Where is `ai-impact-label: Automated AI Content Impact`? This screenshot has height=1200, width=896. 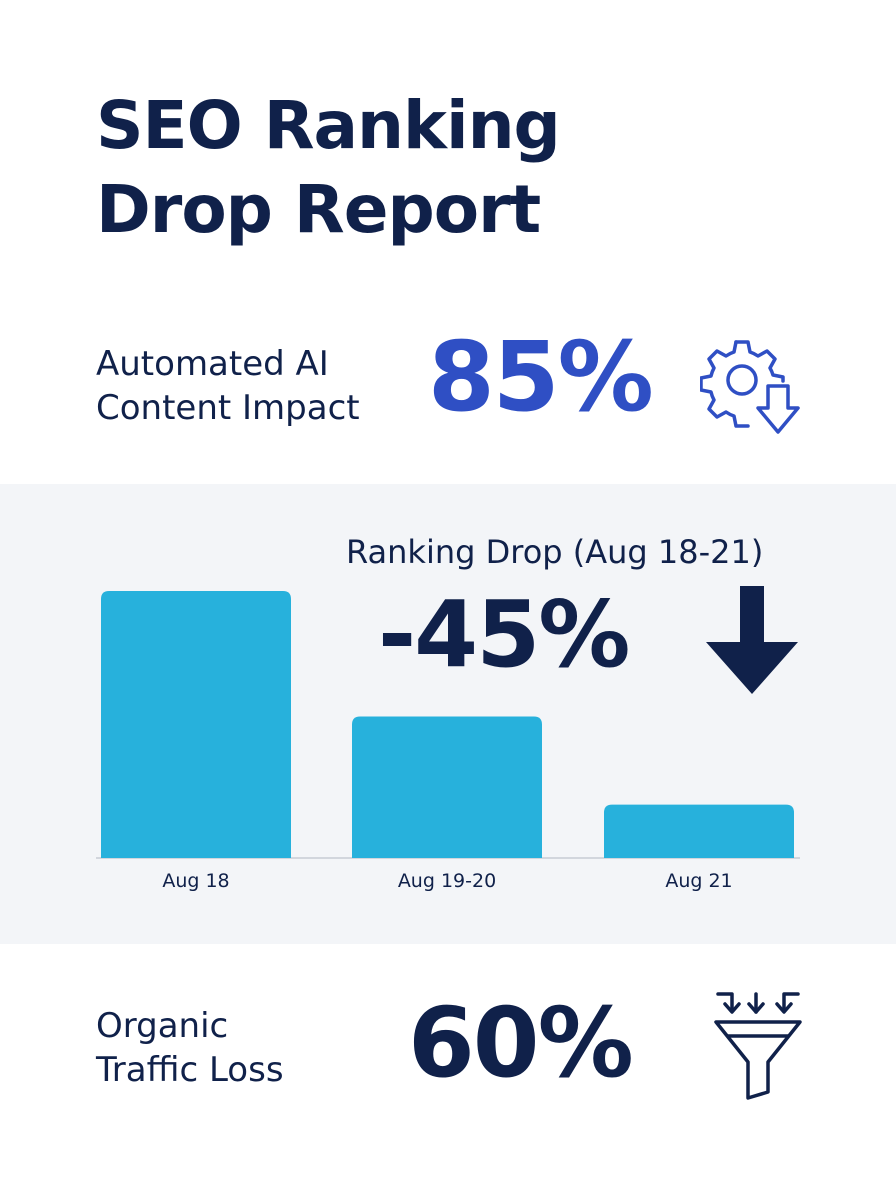 ai-impact-label: Automated AI Content Impact is located at coordinates (256, 386).